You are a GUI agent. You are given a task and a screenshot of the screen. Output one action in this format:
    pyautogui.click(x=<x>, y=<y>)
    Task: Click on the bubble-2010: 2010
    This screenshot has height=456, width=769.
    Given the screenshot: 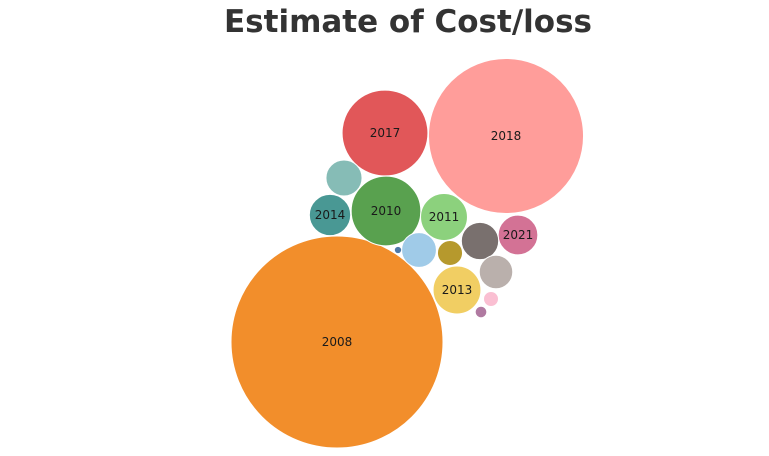 What is the action you would take?
    pyautogui.click(x=386, y=211)
    